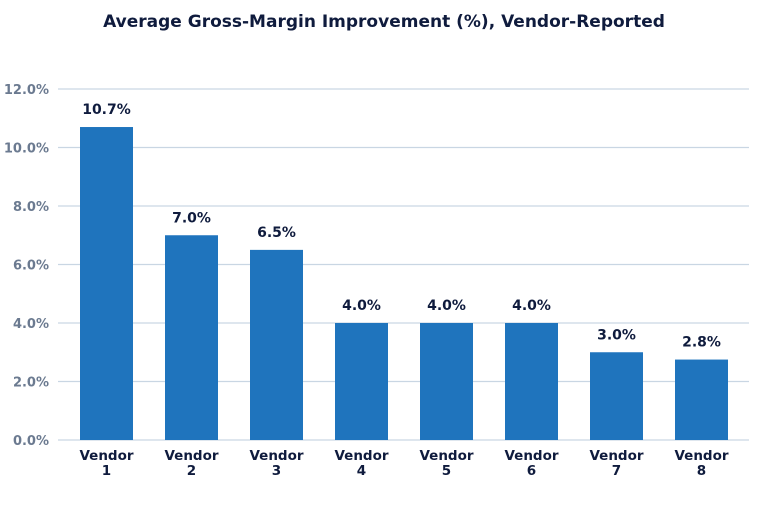  I want to click on x-tick-label: Vendor 3, so click(276, 463).